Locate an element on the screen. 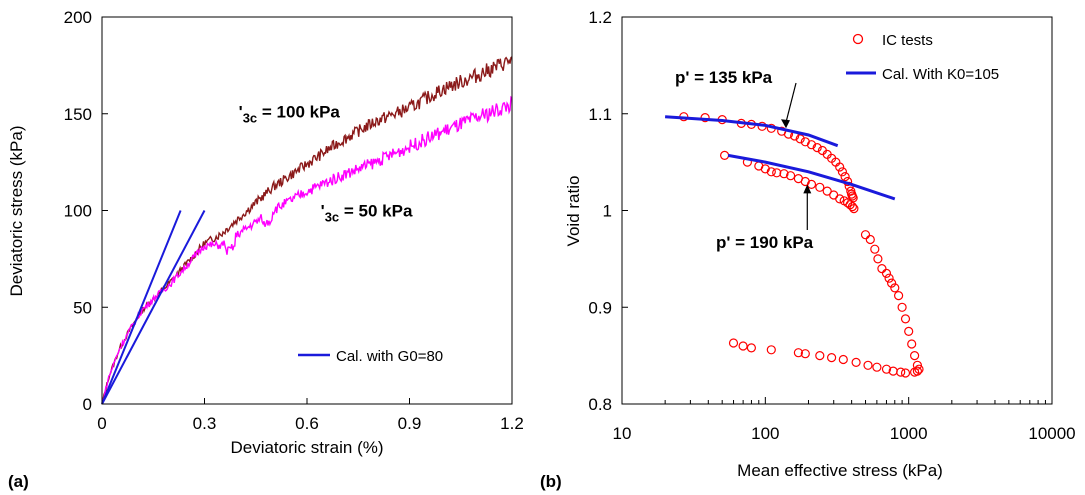  panel-b-y-tick-label: 0.9 is located at coordinates (600, 307).